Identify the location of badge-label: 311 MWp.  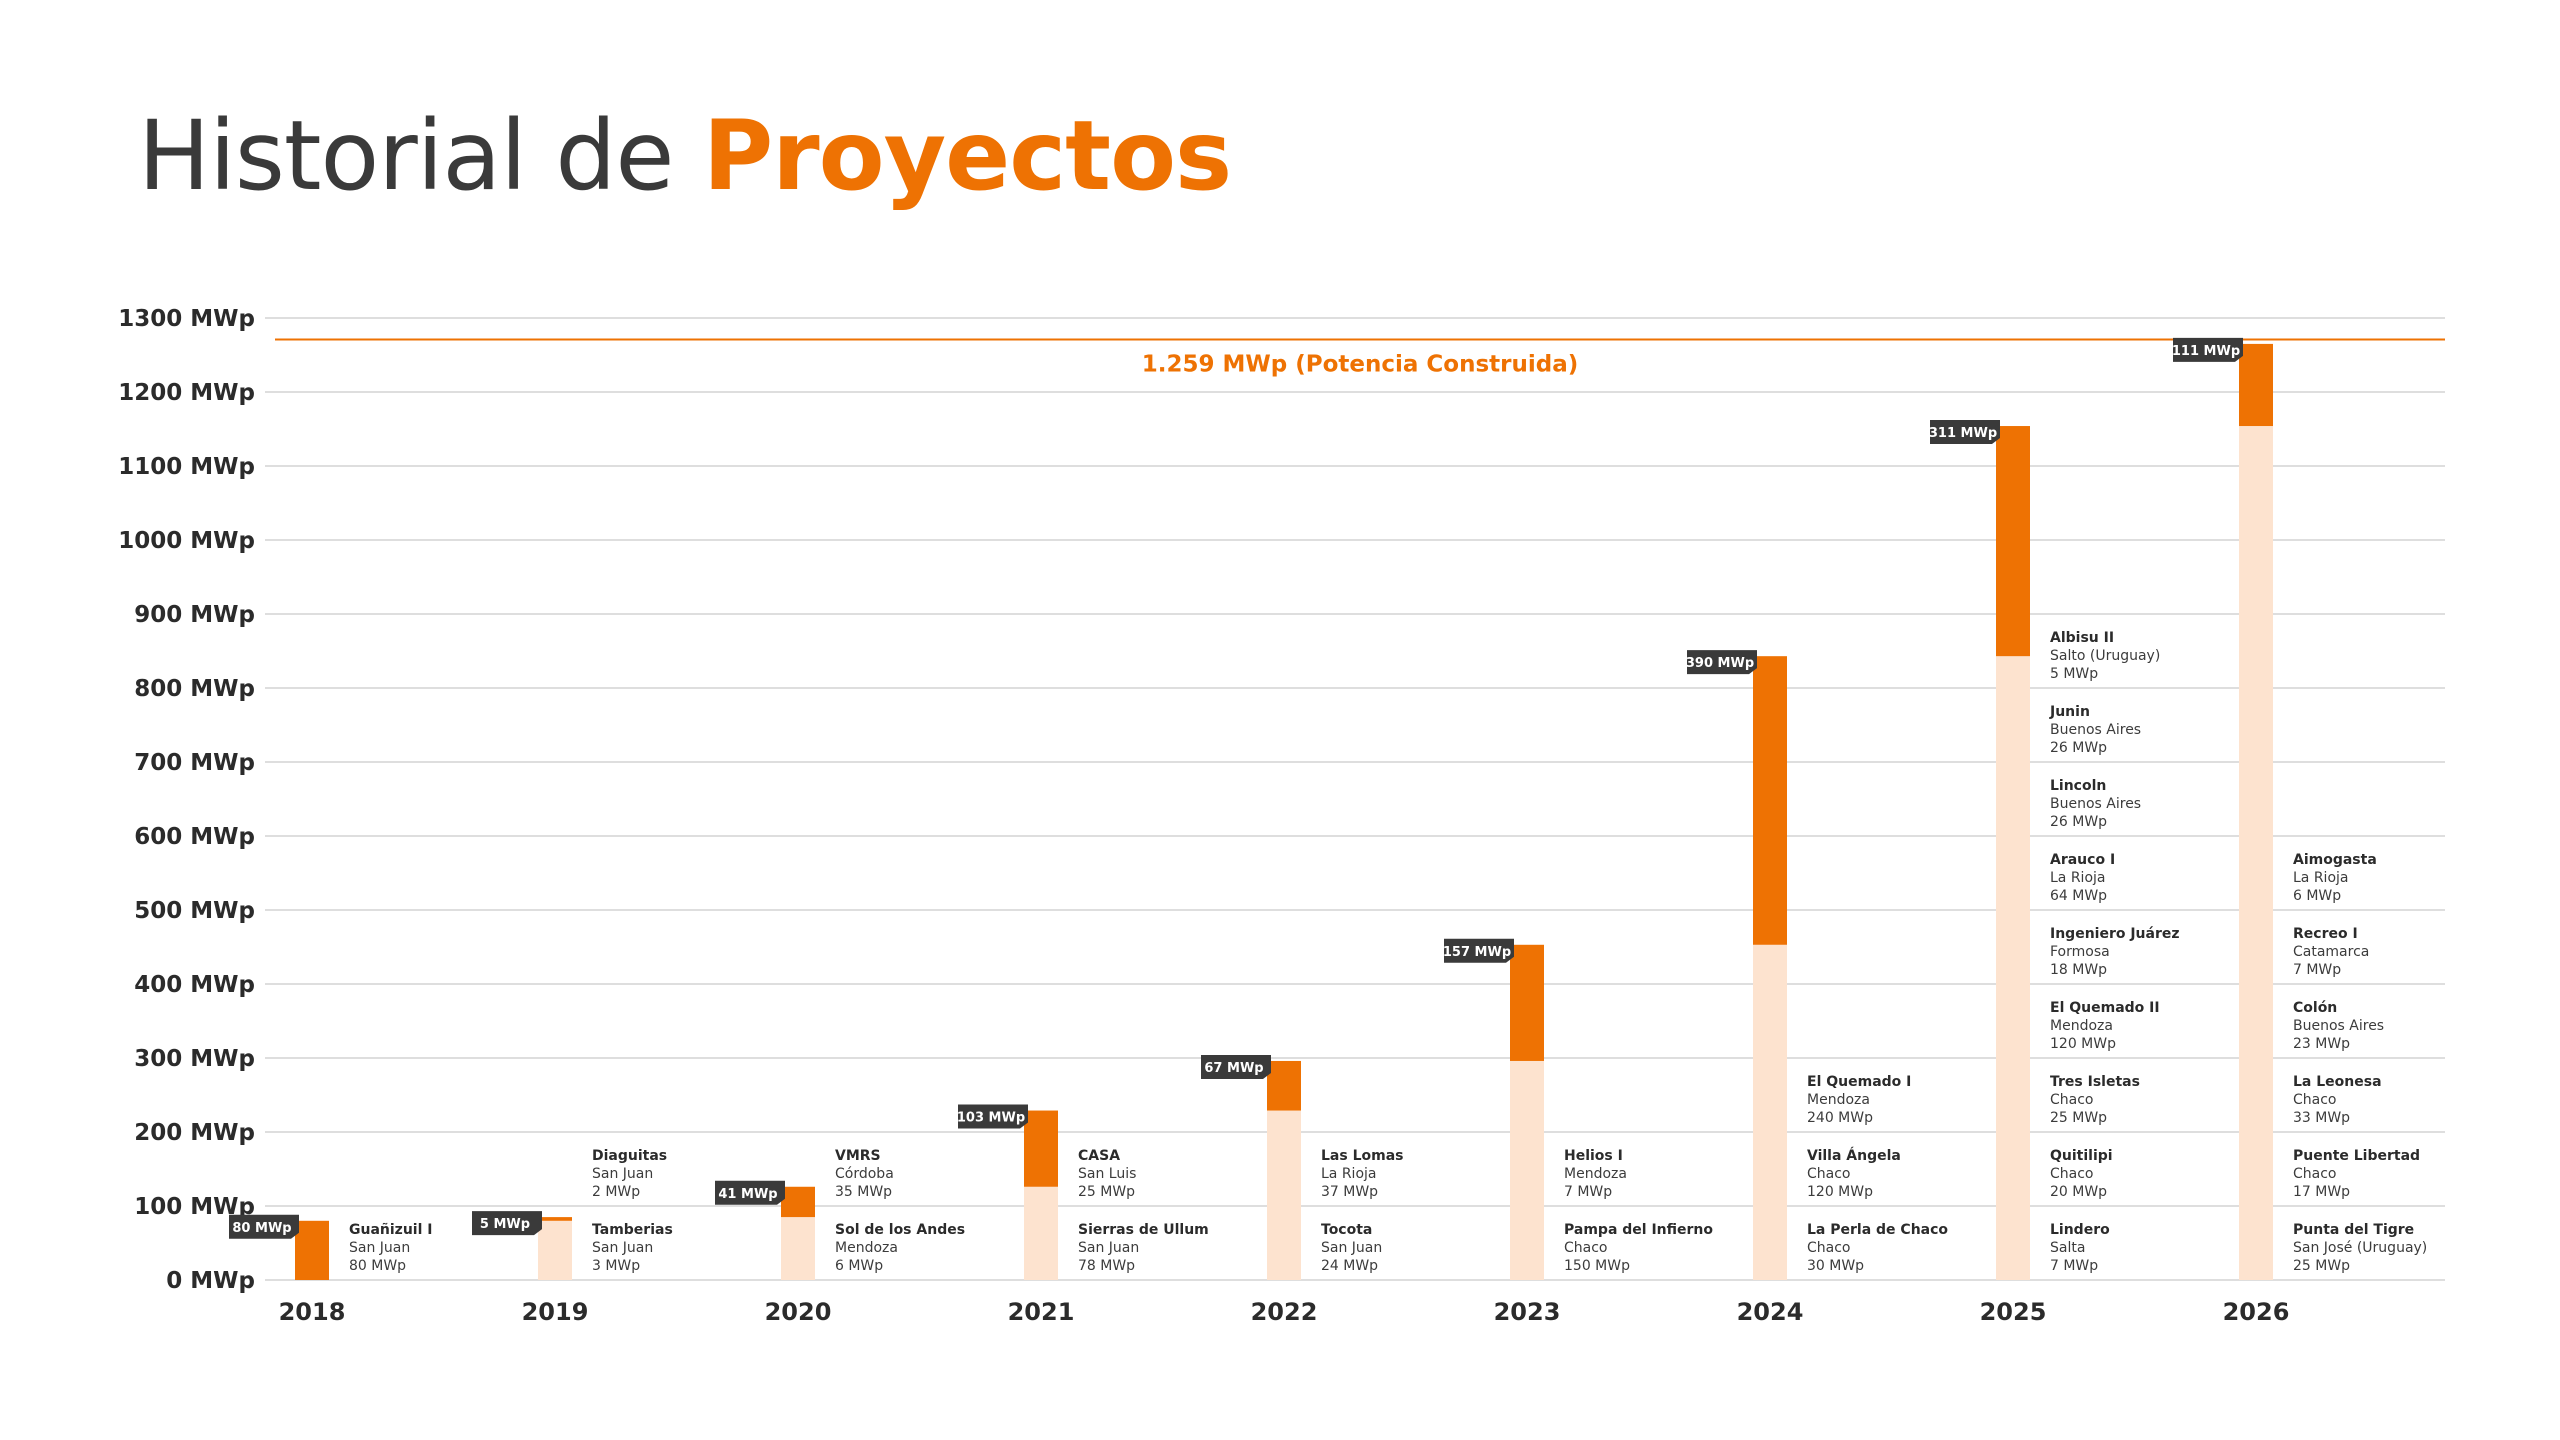
(1963, 433).